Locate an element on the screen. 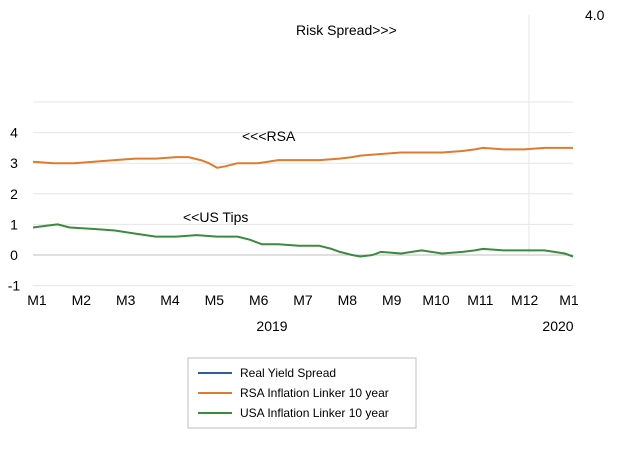 Image resolution: width=620 pixels, height=455 pixels. x-tick-label: M8 is located at coordinates (348, 300).